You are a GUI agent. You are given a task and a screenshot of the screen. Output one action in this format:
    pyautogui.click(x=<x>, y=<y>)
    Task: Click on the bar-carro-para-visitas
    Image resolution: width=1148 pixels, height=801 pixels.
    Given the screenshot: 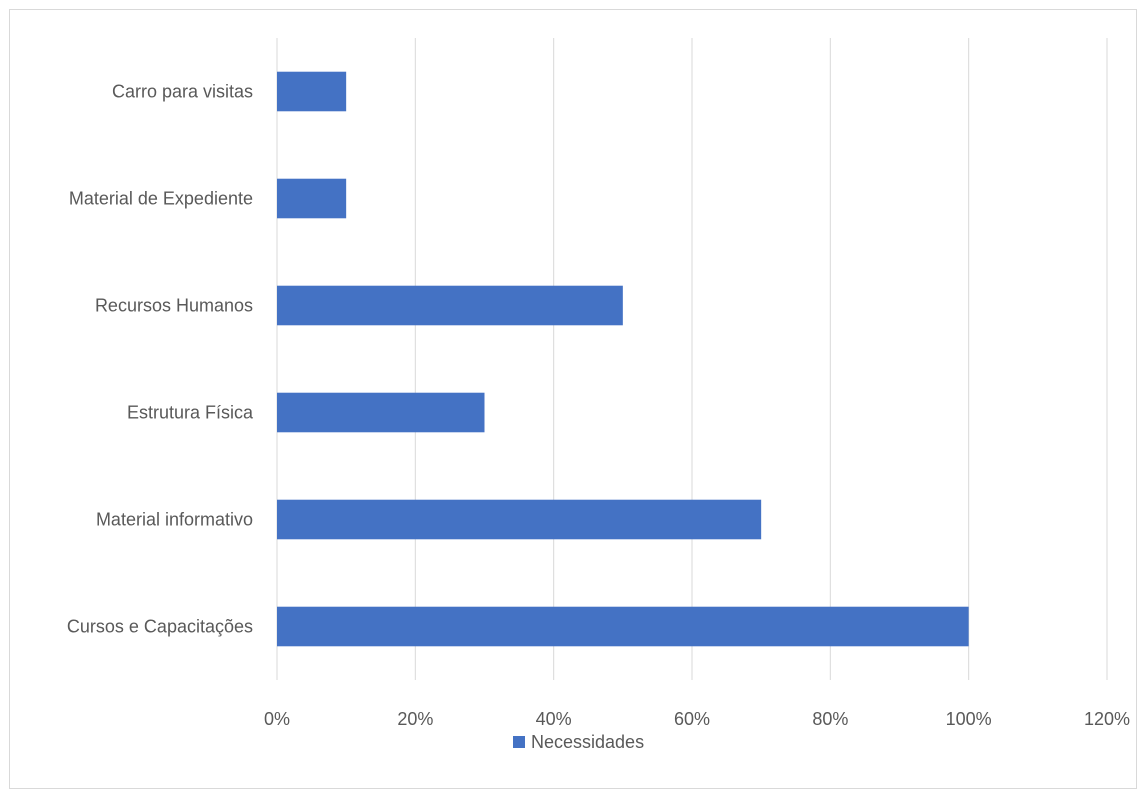 What is the action you would take?
    pyautogui.click(x=312, y=91)
    